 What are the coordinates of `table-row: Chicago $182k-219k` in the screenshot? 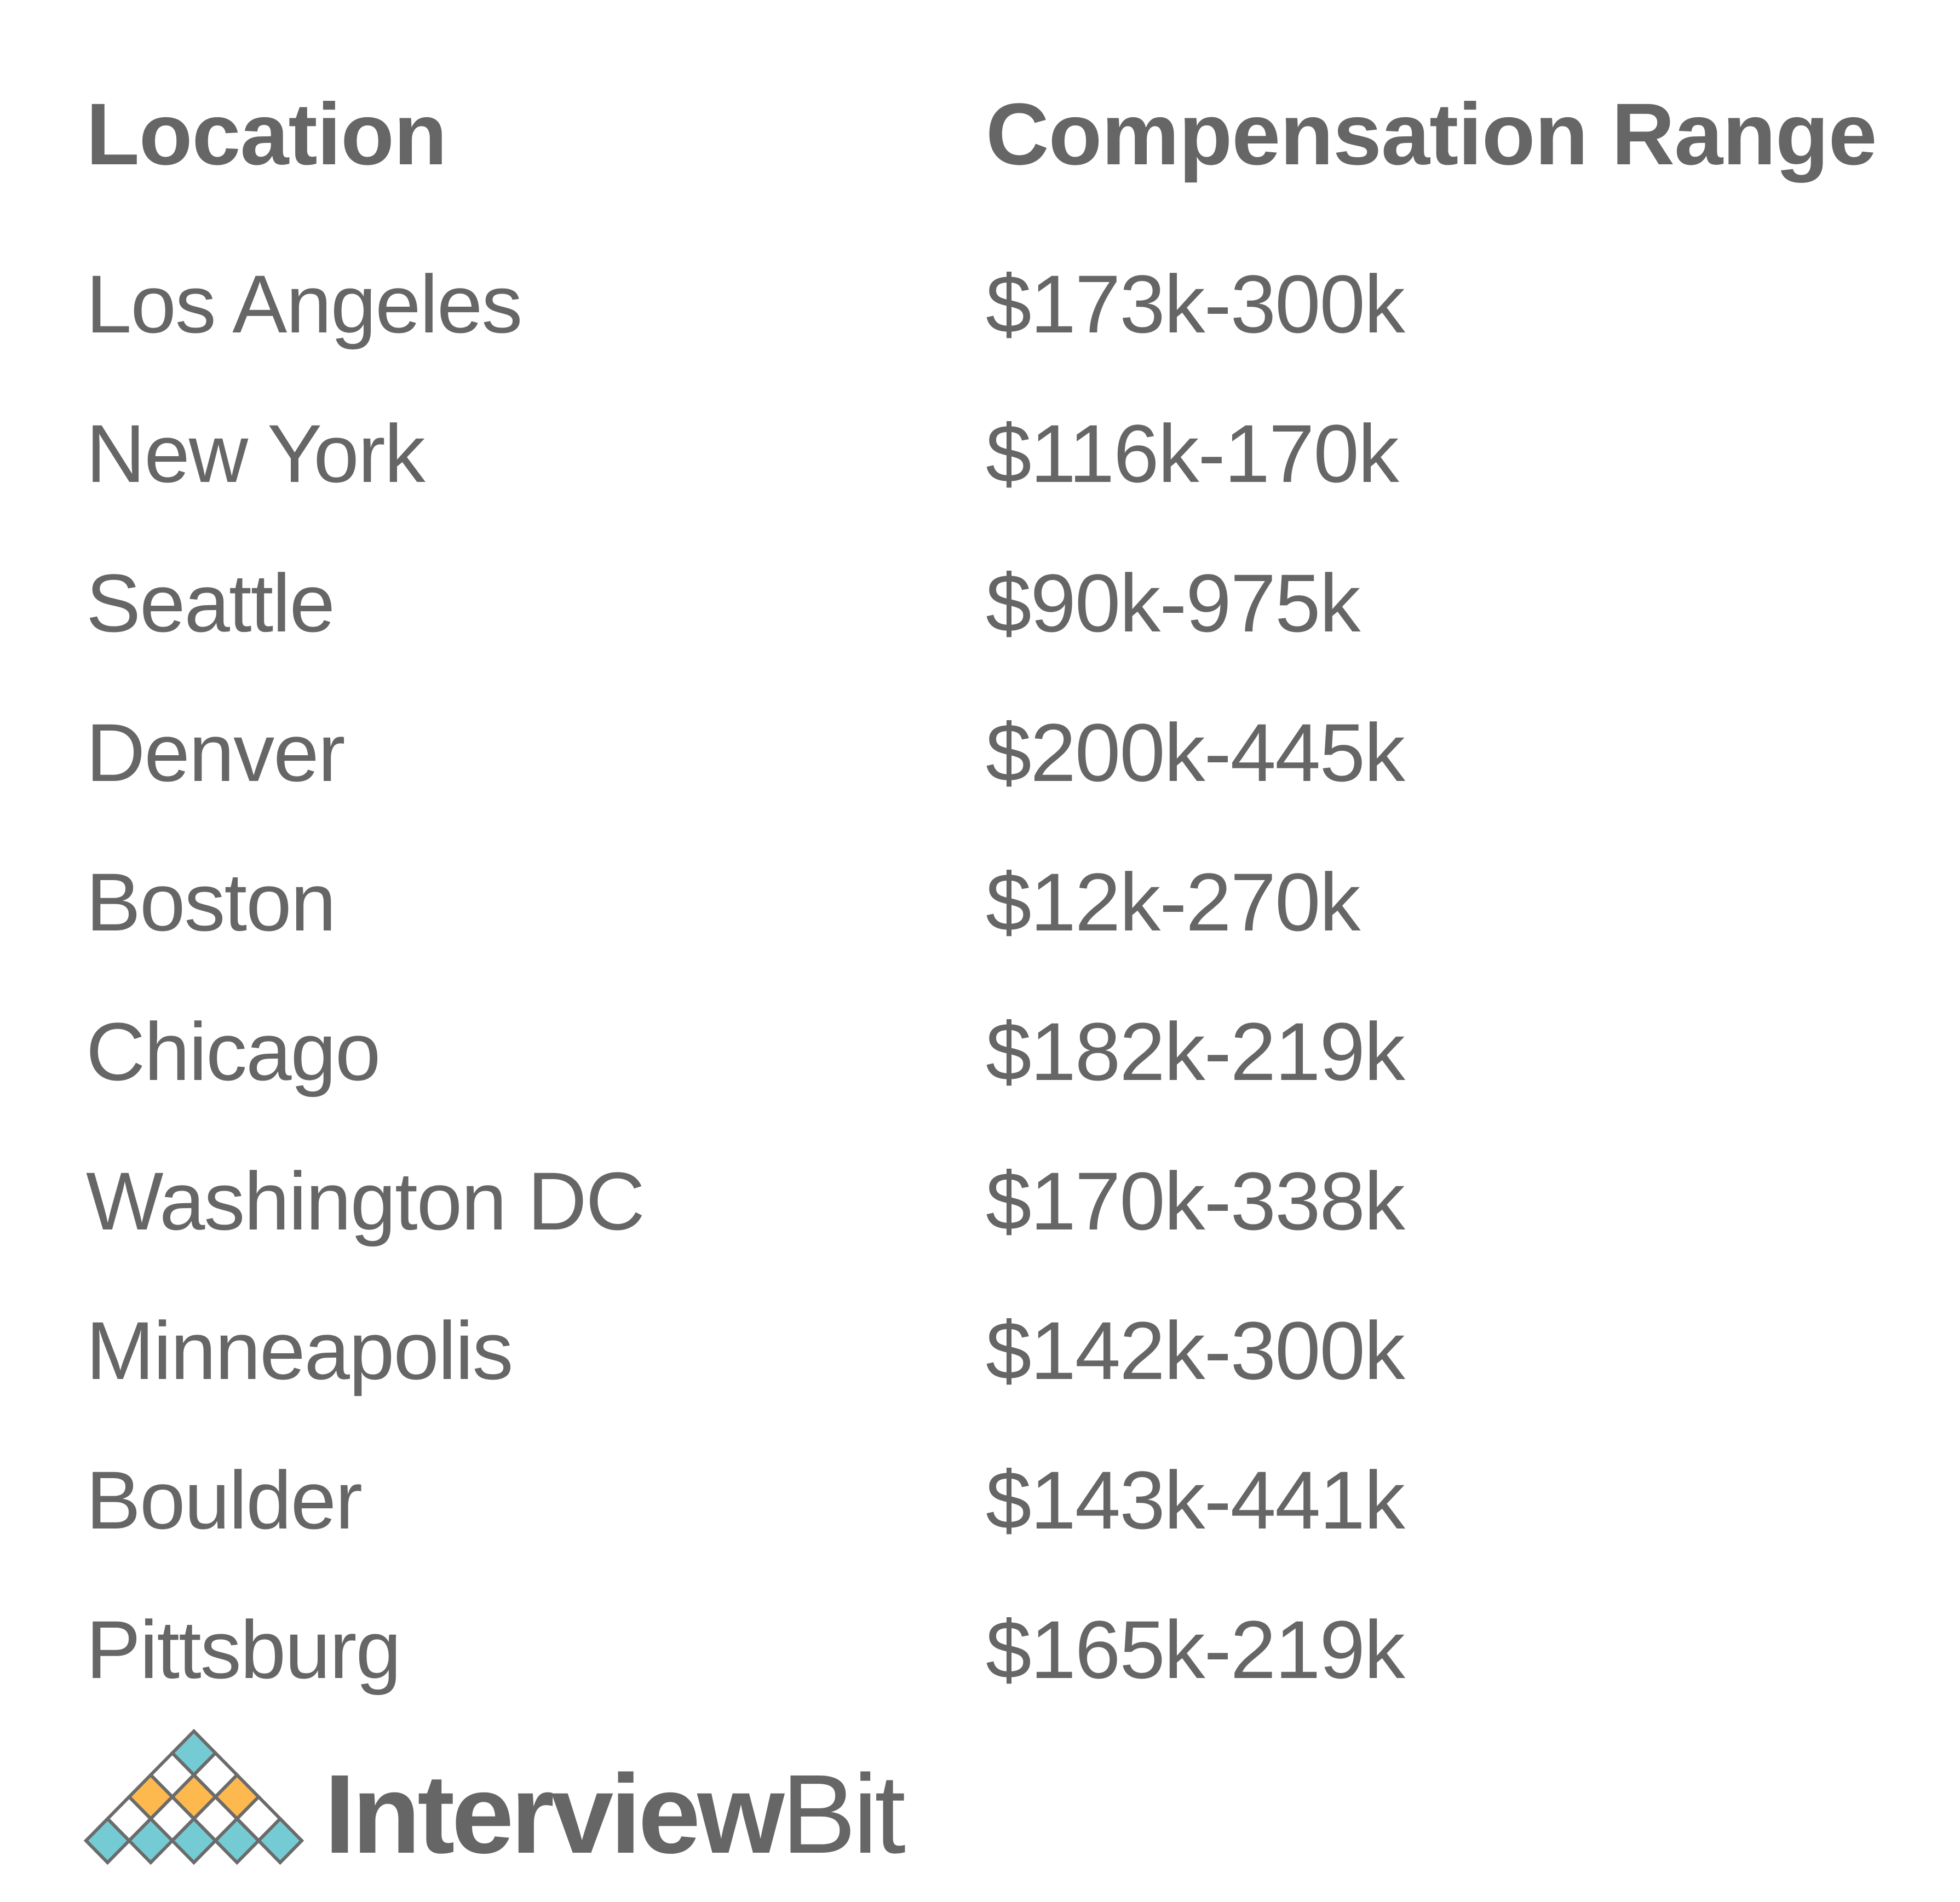 It's located at (980, 1085).